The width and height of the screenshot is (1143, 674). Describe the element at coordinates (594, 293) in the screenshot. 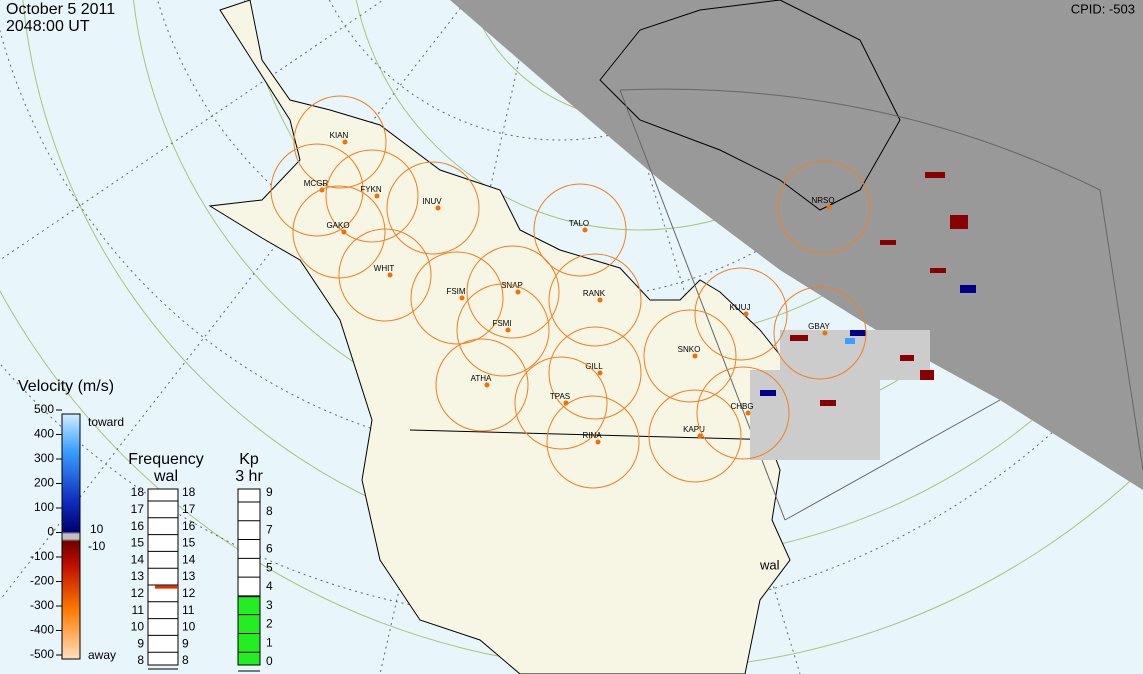

I see `station-label: RANK` at that location.